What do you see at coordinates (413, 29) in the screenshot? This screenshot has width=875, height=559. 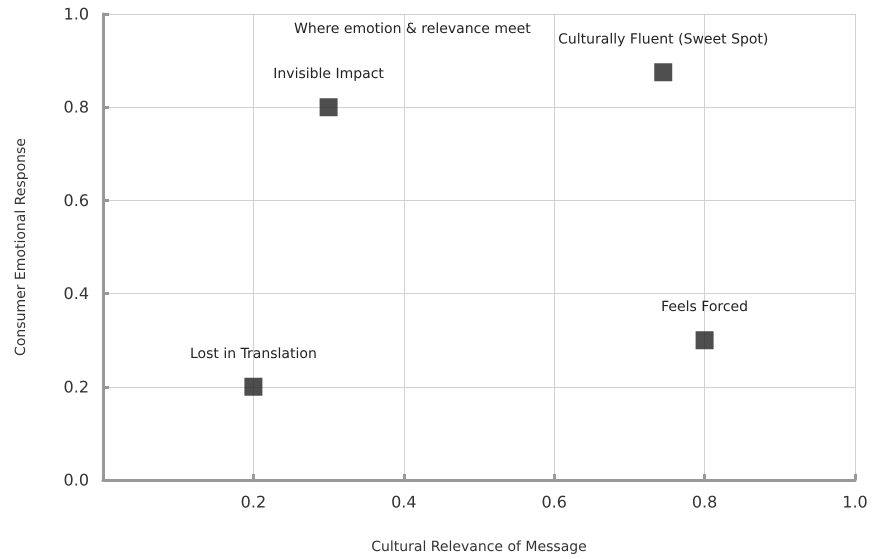 I see `text: Where emotion & relevance meet` at bounding box center [413, 29].